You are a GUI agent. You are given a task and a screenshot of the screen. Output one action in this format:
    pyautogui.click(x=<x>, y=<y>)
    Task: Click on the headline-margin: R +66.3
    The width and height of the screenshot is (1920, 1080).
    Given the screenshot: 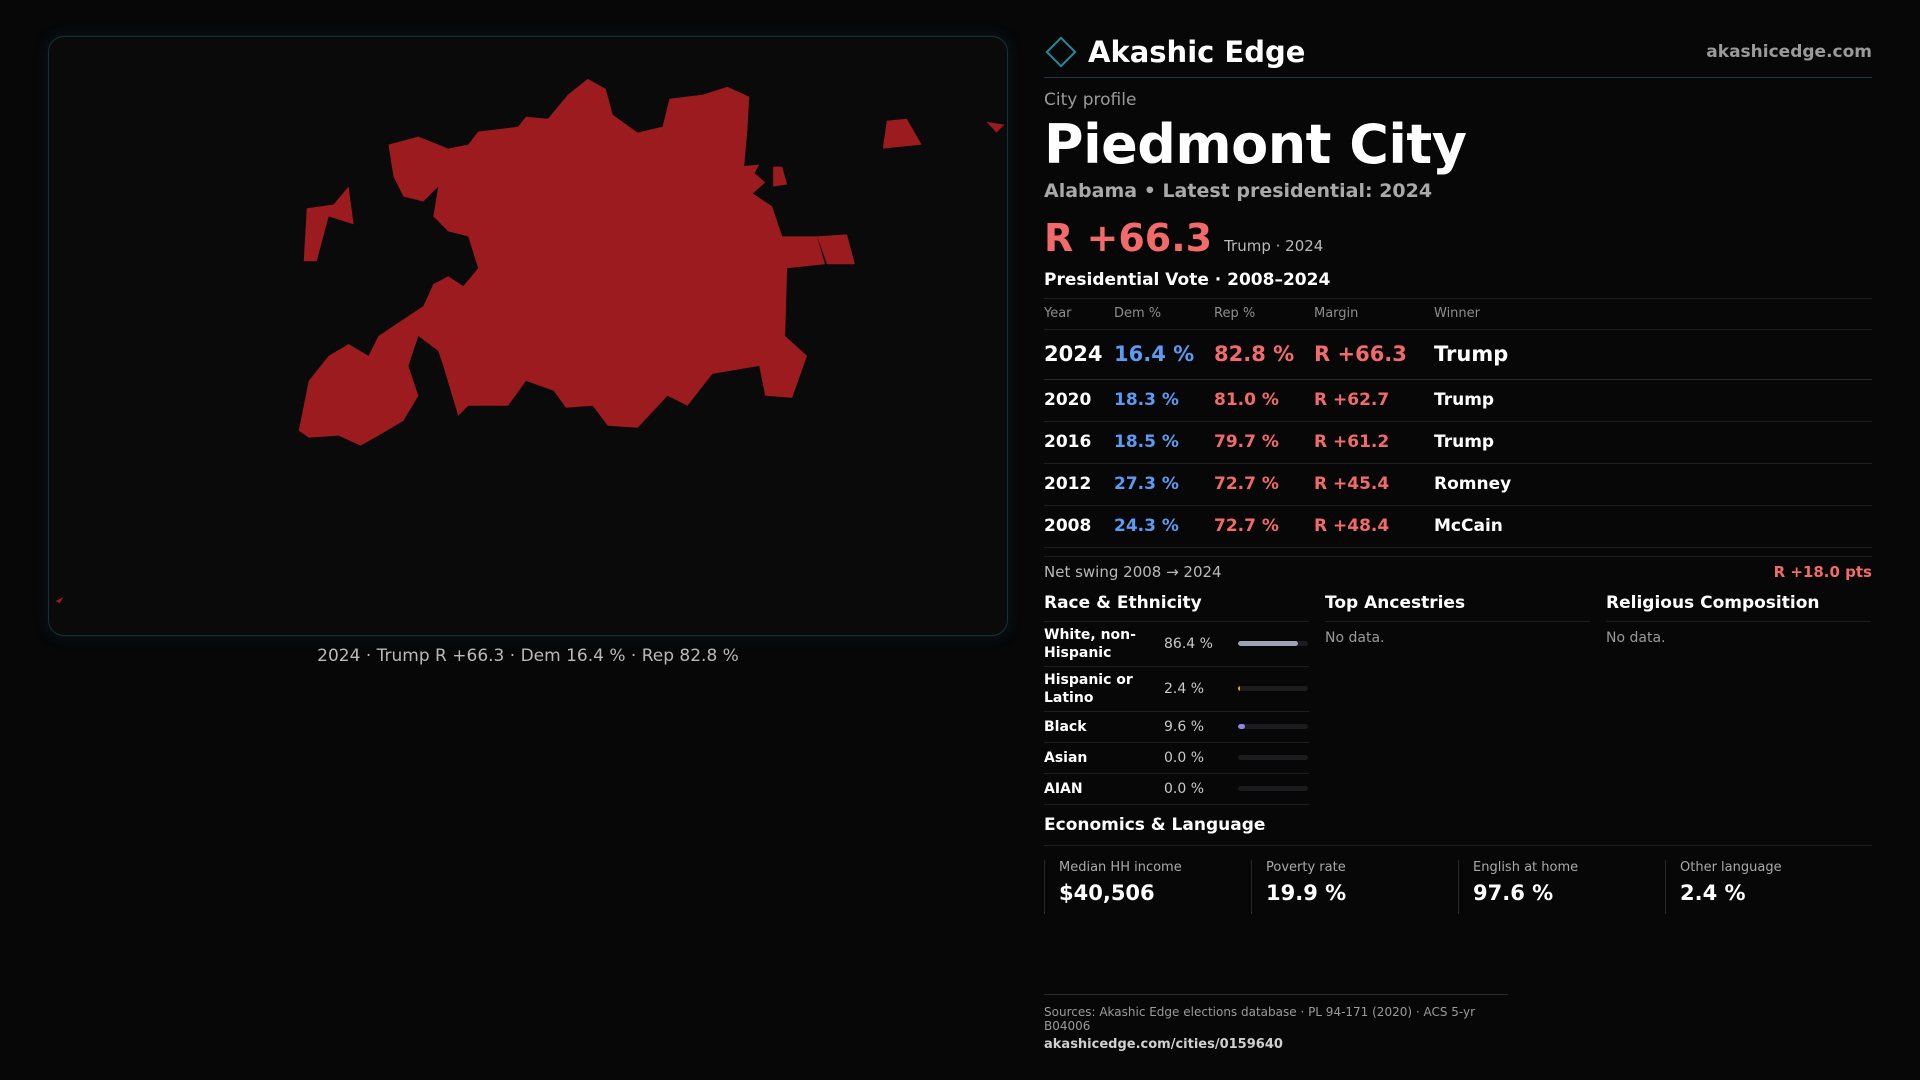 What is the action you would take?
    pyautogui.click(x=1128, y=238)
    